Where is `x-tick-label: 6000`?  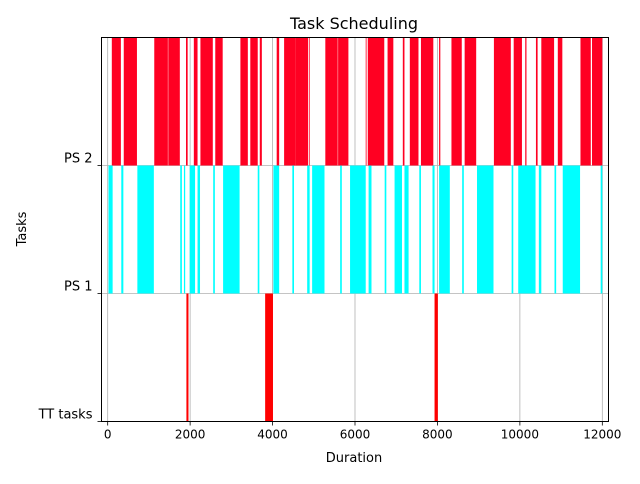 x-tick-label: 6000 is located at coordinates (355, 435).